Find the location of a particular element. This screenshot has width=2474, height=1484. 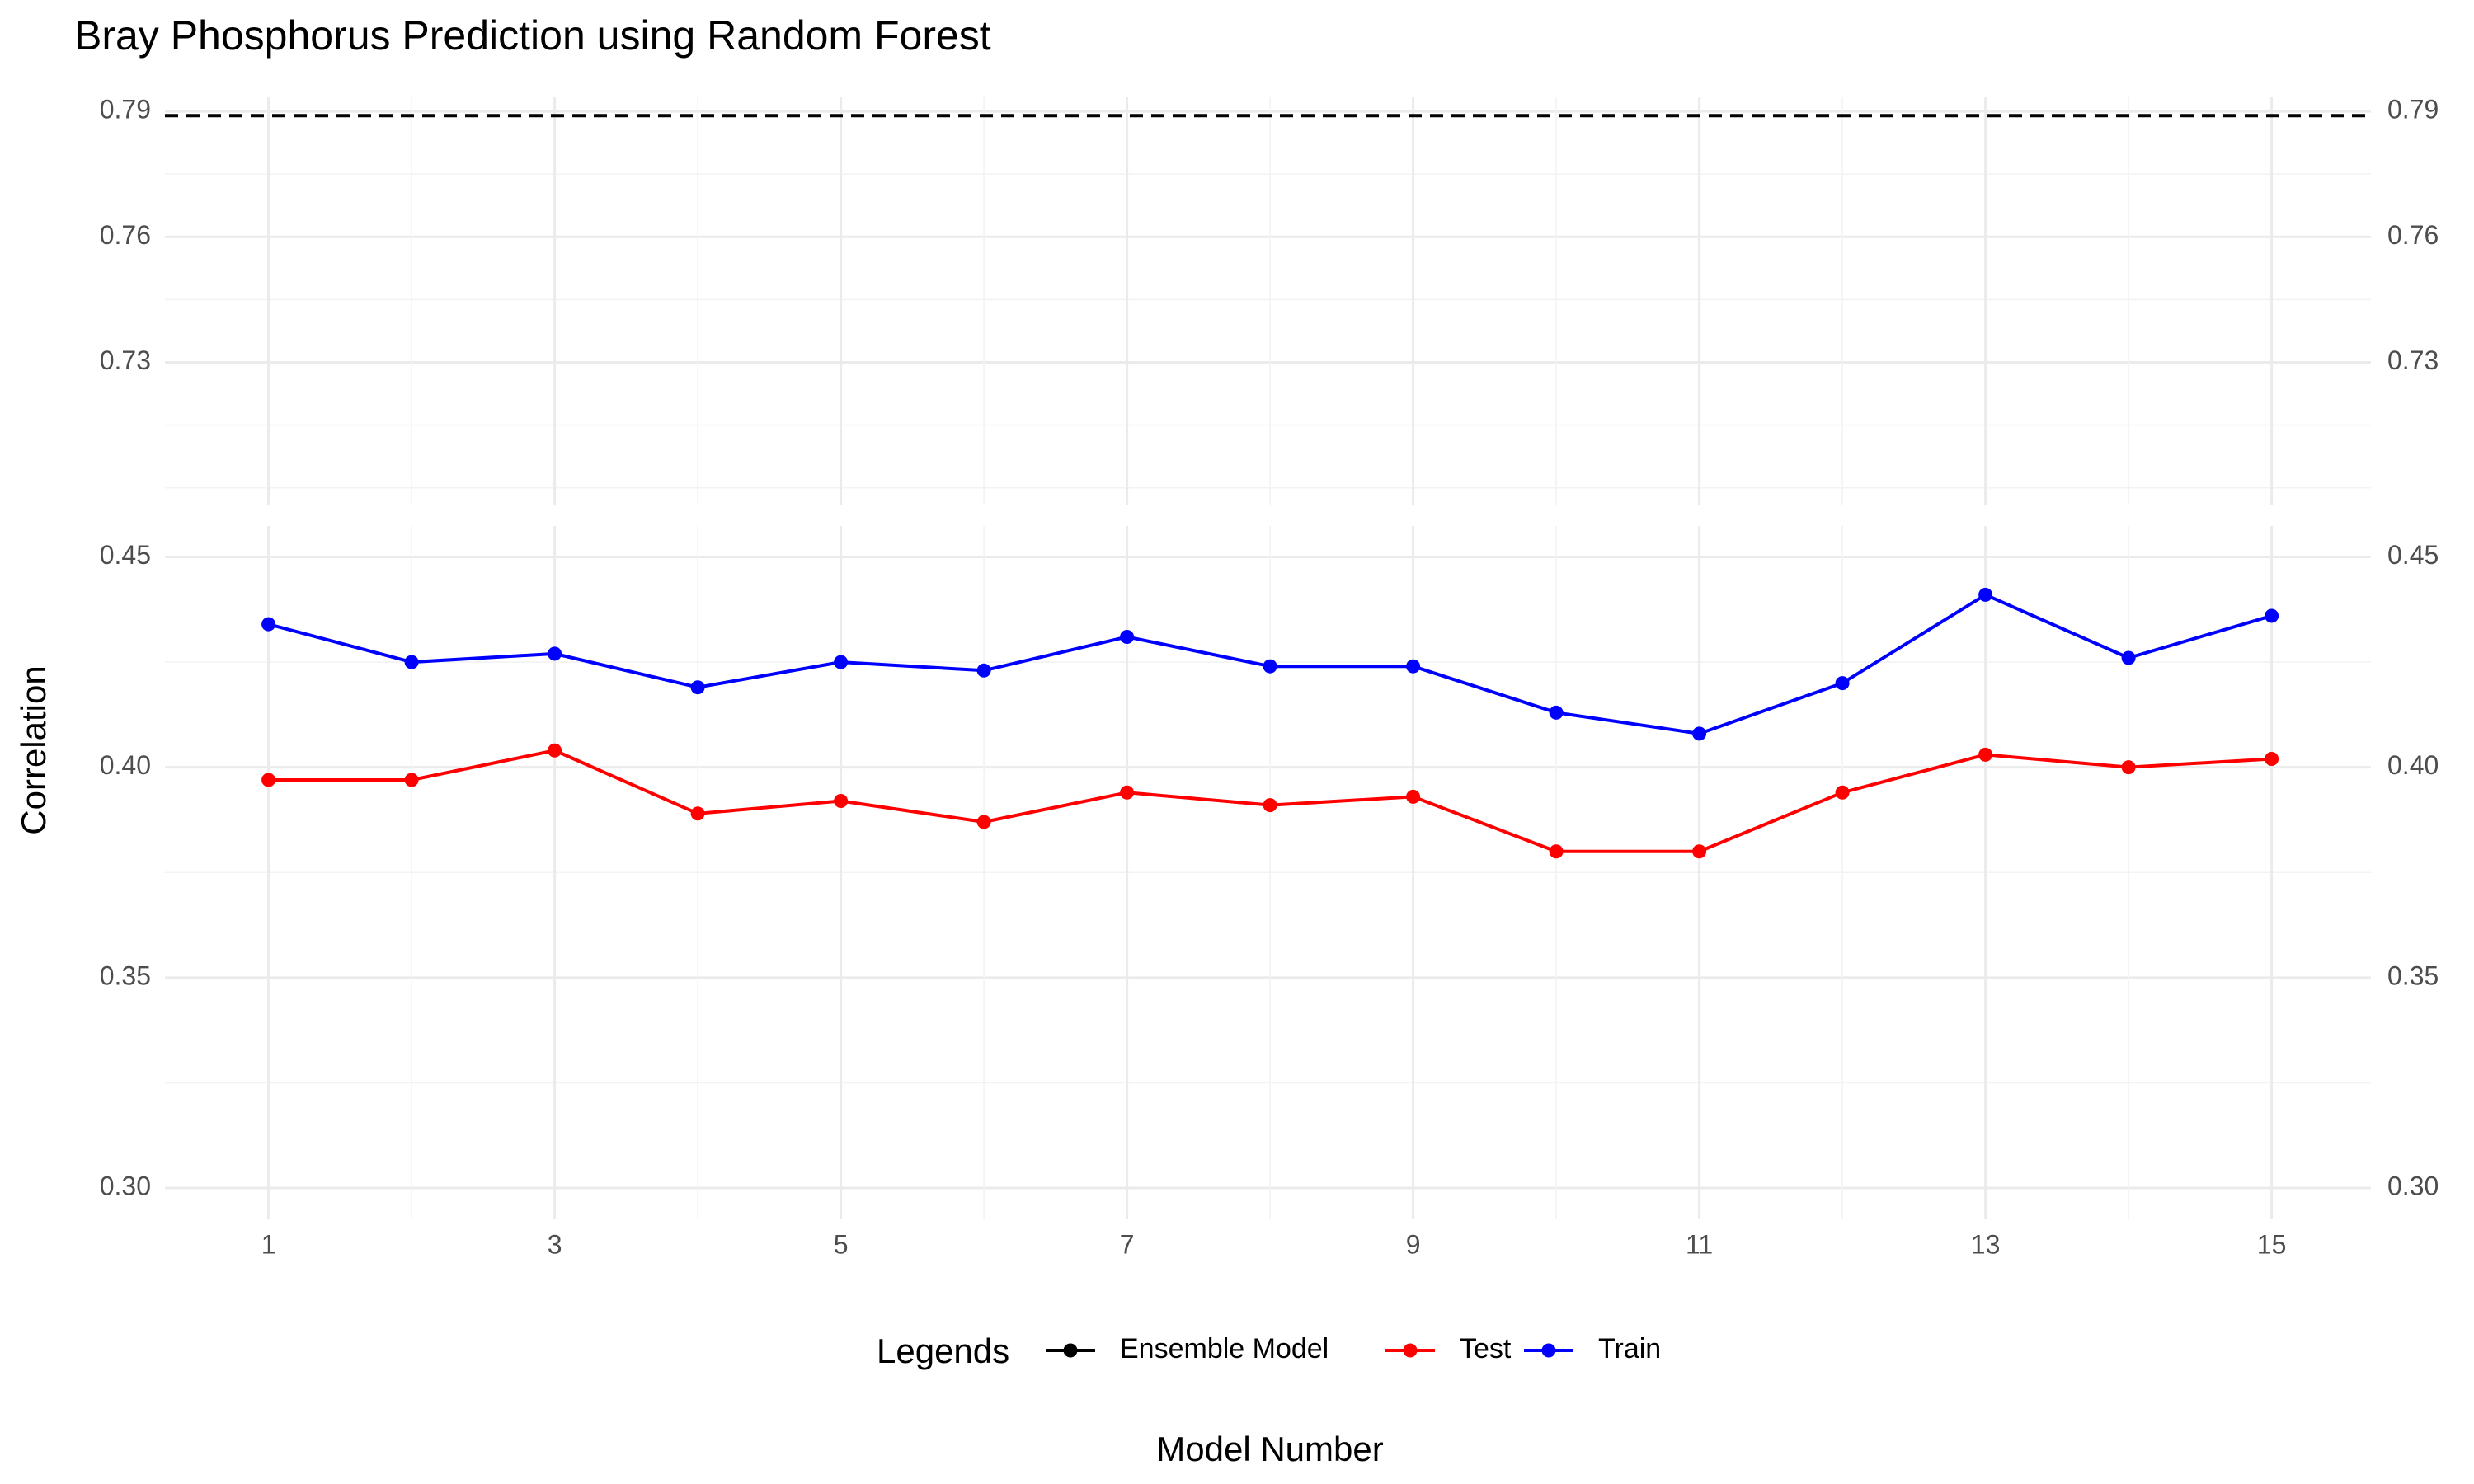

y-tick-label-right: 0.40 is located at coordinates (2413, 765).